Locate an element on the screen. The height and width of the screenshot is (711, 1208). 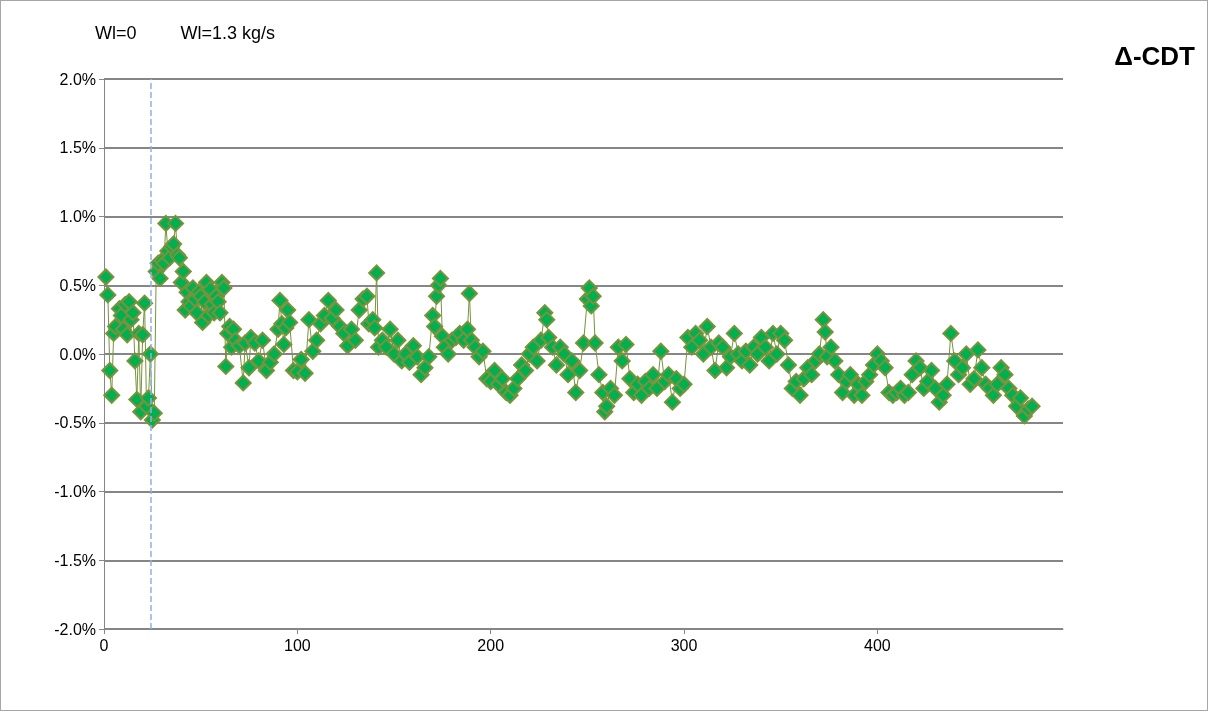
x-tick-label: 100 is located at coordinates (297, 645).